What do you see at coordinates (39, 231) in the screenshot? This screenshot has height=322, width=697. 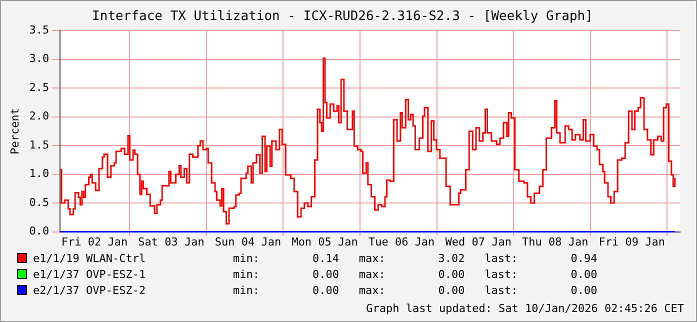 I see `y-tick-label: 0.0` at bounding box center [39, 231].